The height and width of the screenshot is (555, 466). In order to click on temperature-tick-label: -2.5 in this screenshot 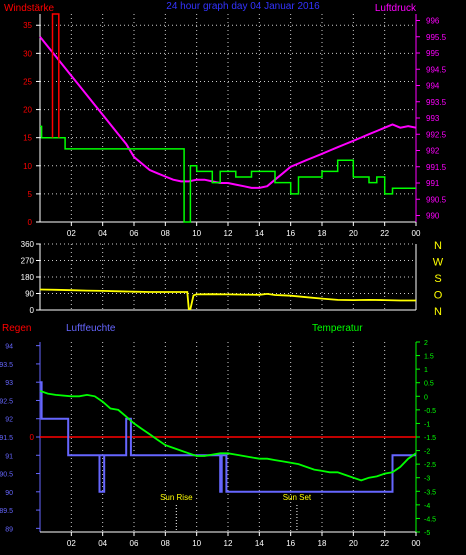, I will do `click(430, 465)`.